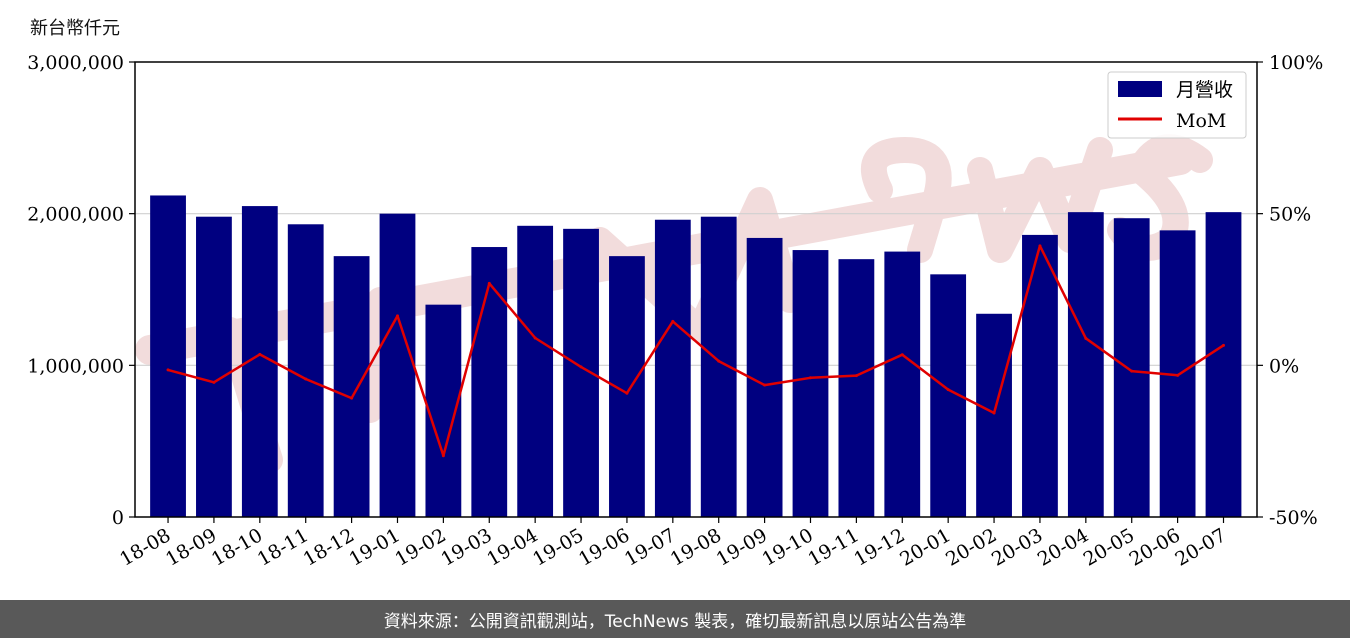  What do you see at coordinates (237, 547) in the screenshot?
I see `x-tick-label: 18-10` at bounding box center [237, 547].